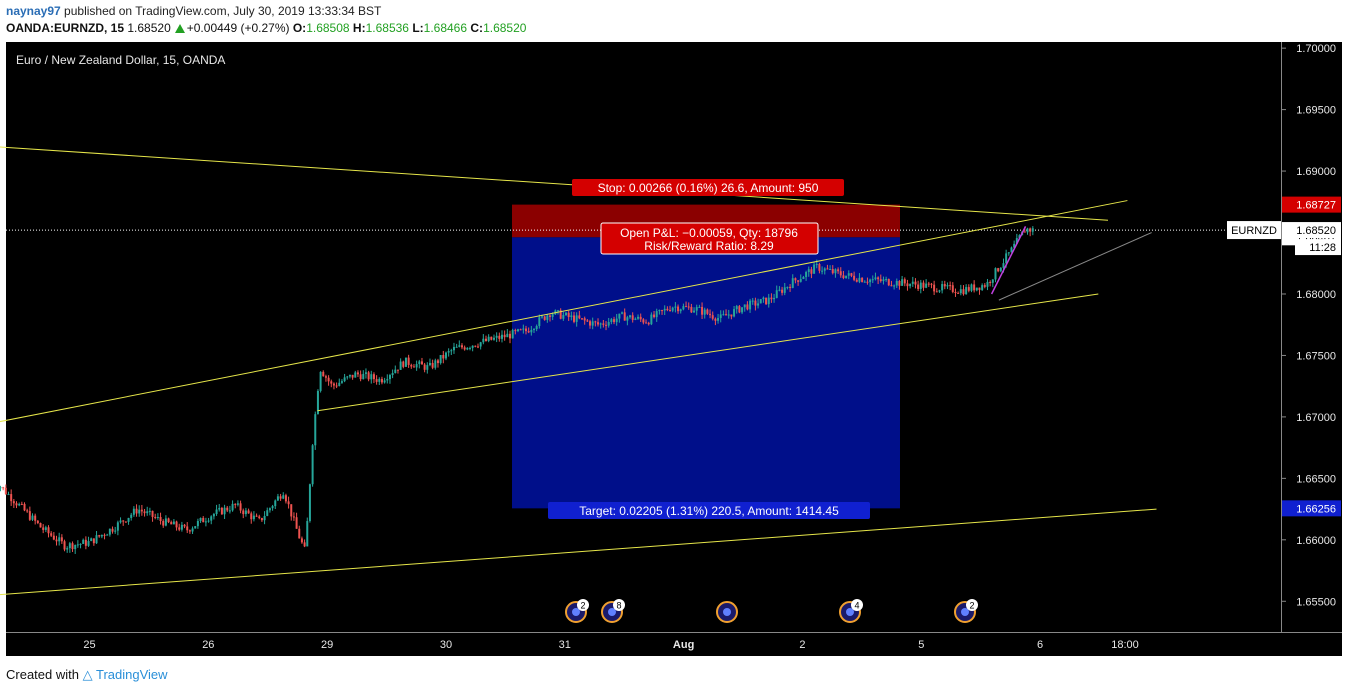 Image resolution: width=1348 pixels, height=692 pixels. I want to click on event-count: 8, so click(618, 606).